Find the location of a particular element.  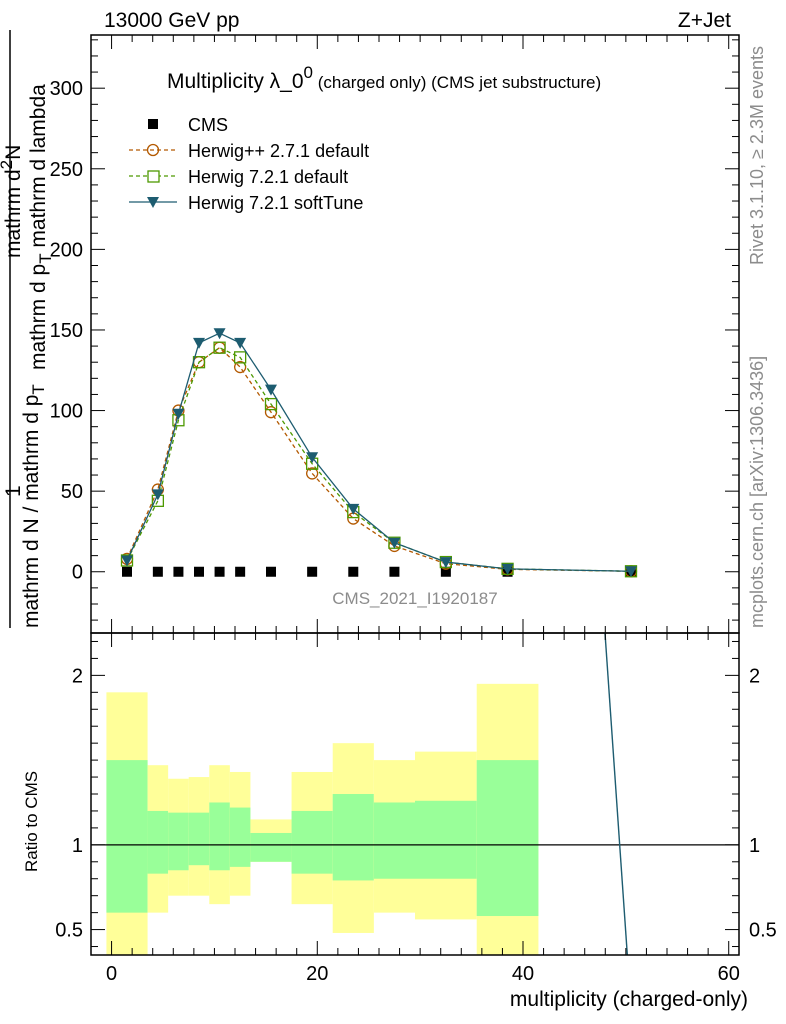

legend-label-herwigpp: Herwig++ 2.7.1 default is located at coordinates (278, 151).